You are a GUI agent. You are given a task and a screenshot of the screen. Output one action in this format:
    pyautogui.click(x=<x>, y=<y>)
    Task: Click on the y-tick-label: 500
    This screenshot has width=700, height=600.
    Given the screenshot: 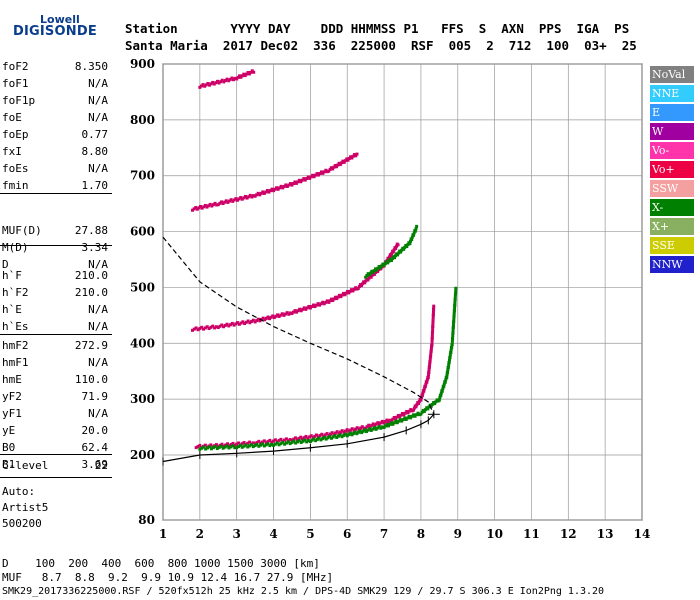 What is the action you would take?
    pyautogui.click(x=142, y=287)
    